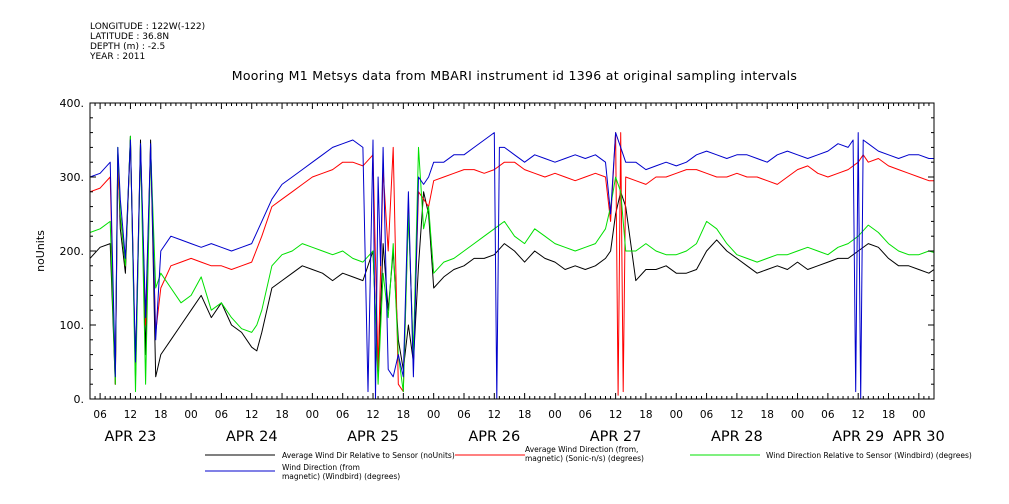 The image size is (1009, 504). What do you see at coordinates (858, 437) in the screenshot?
I see `day-label: APR 29` at bounding box center [858, 437].